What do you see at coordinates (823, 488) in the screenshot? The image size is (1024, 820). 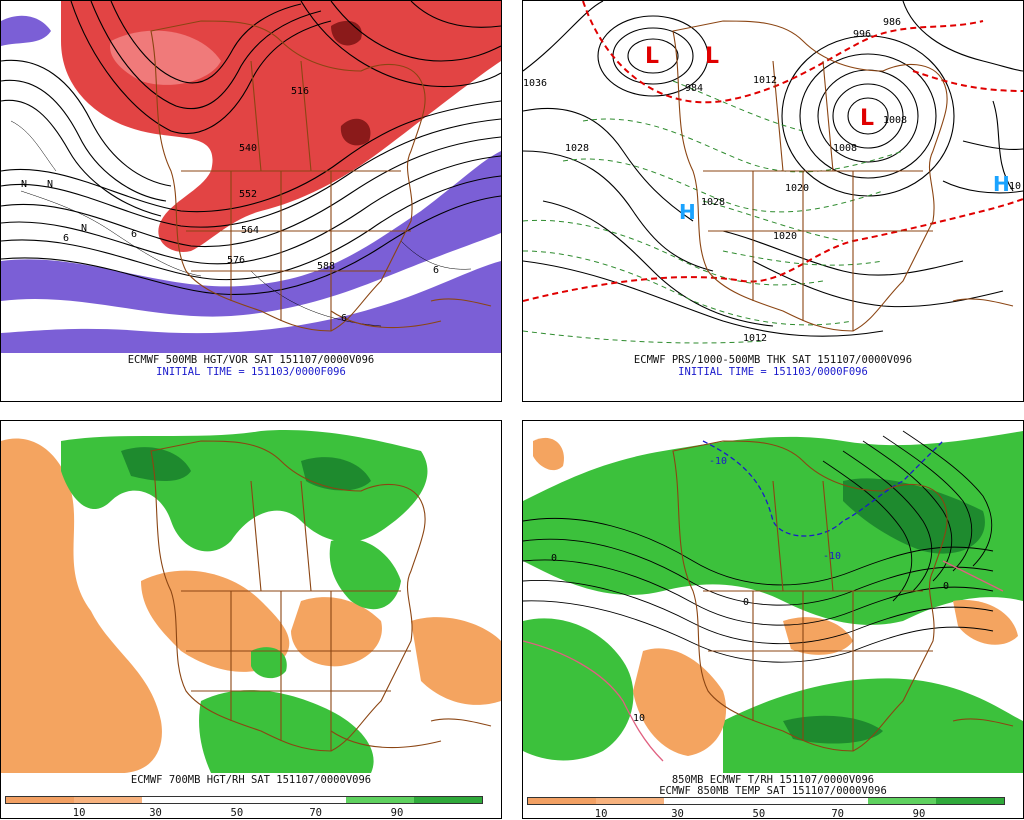 I see `temp-contour-blue` at bounding box center [823, 488].